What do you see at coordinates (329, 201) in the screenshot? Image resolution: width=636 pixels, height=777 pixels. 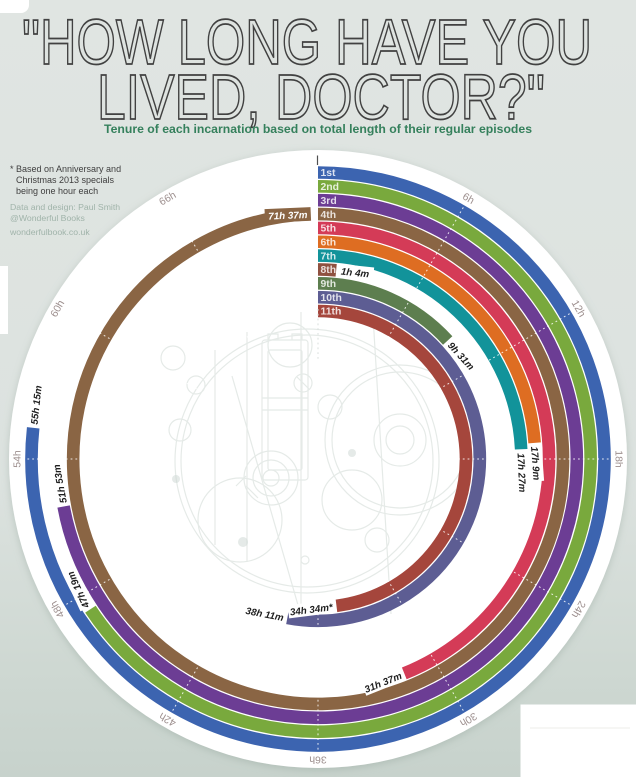 I see `svg-text: 3rd` at bounding box center [329, 201].